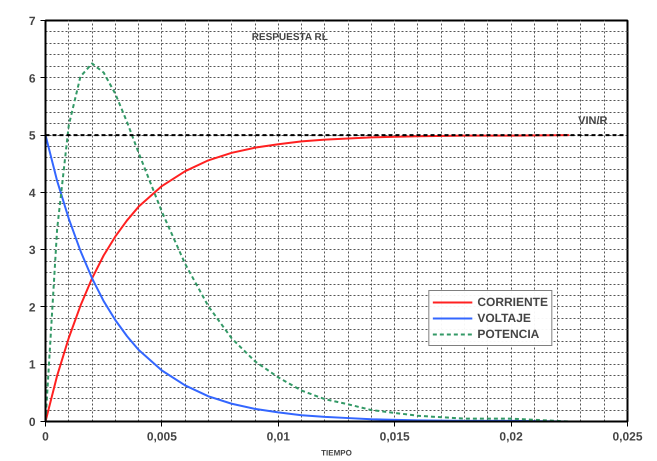 Image resolution: width=657 pixels, height=461 pixels. I want to click on y-tick-label: 7, so click(32, 21).